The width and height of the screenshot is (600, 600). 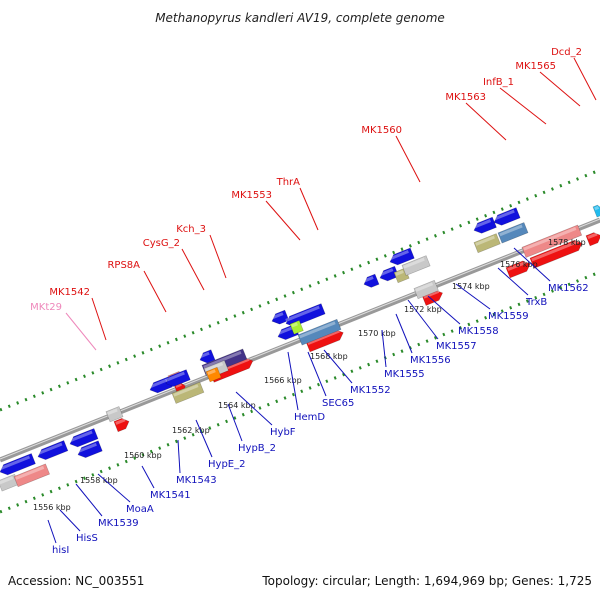 I want to click on kbp-label: 1564 kbp, so click(x=237, y=405).